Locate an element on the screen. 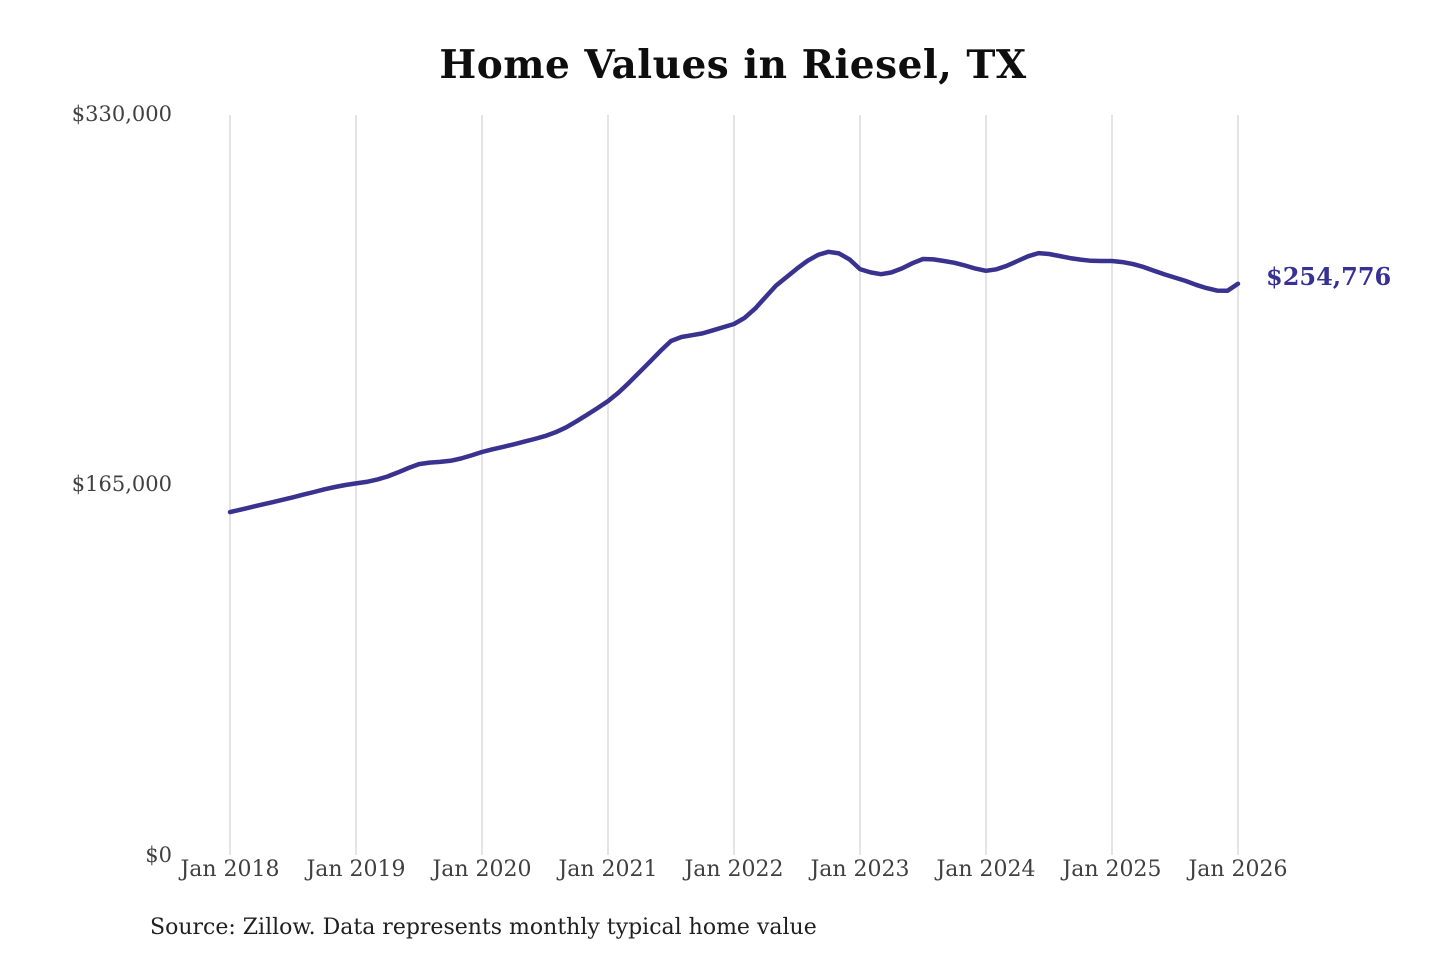 The height and width of the screenshot is (960, 1440). x-axis-tick-label: Jan 2026 is located at coordinates (1238, 869).